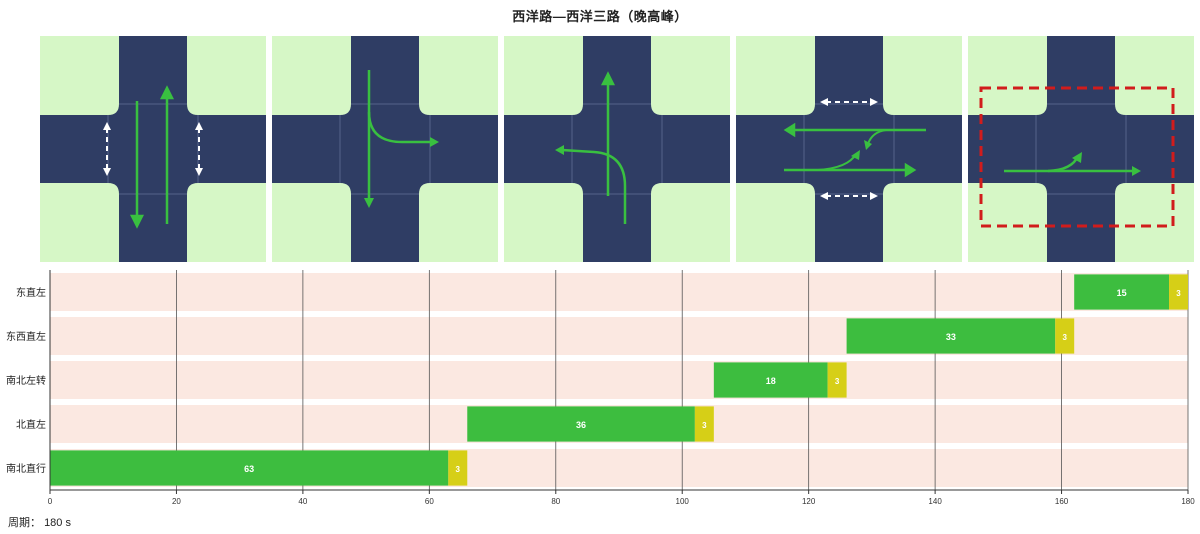  I want to click on highlight-box, so click(1077, 157).